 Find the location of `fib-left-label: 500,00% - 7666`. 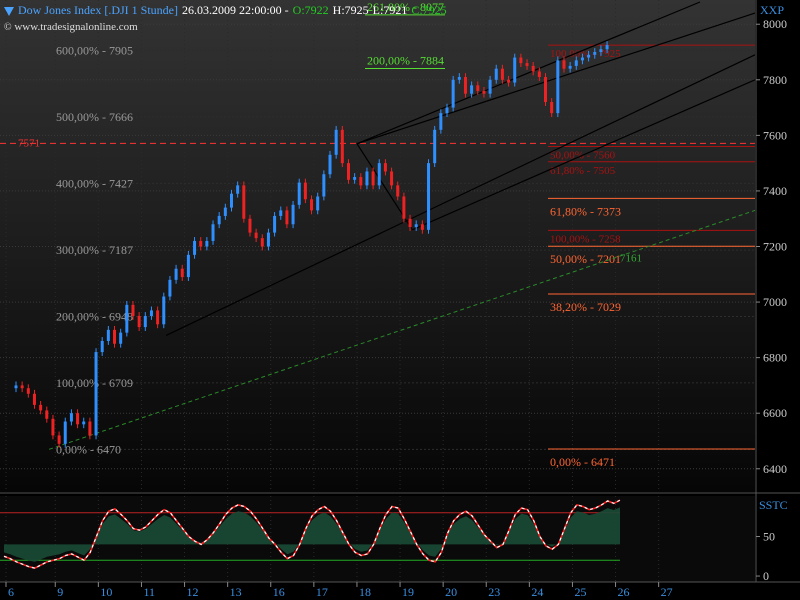

fib-left-label: 500,00% - 7666 is located at coordinates (94, 117).